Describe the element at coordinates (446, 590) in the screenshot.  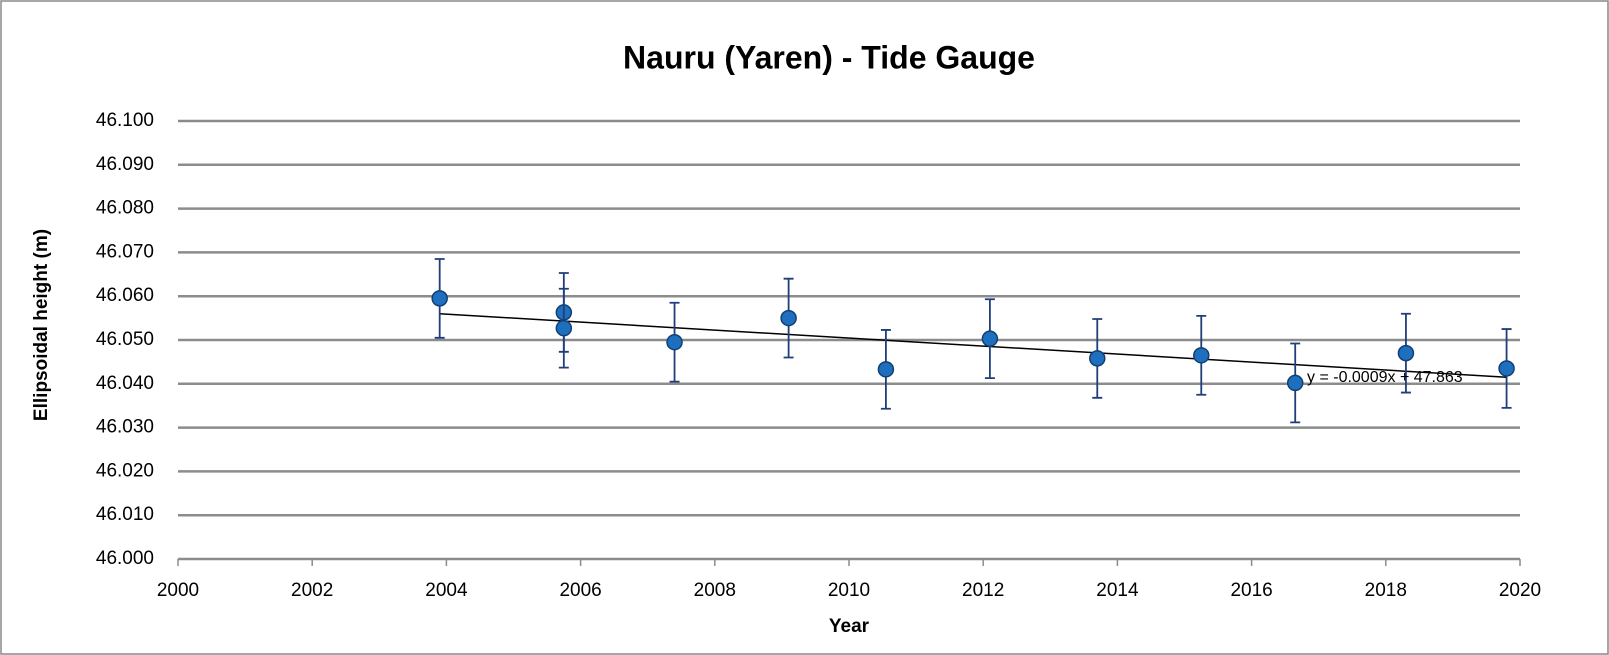
I see `x-tick-label: 2004` at that location.